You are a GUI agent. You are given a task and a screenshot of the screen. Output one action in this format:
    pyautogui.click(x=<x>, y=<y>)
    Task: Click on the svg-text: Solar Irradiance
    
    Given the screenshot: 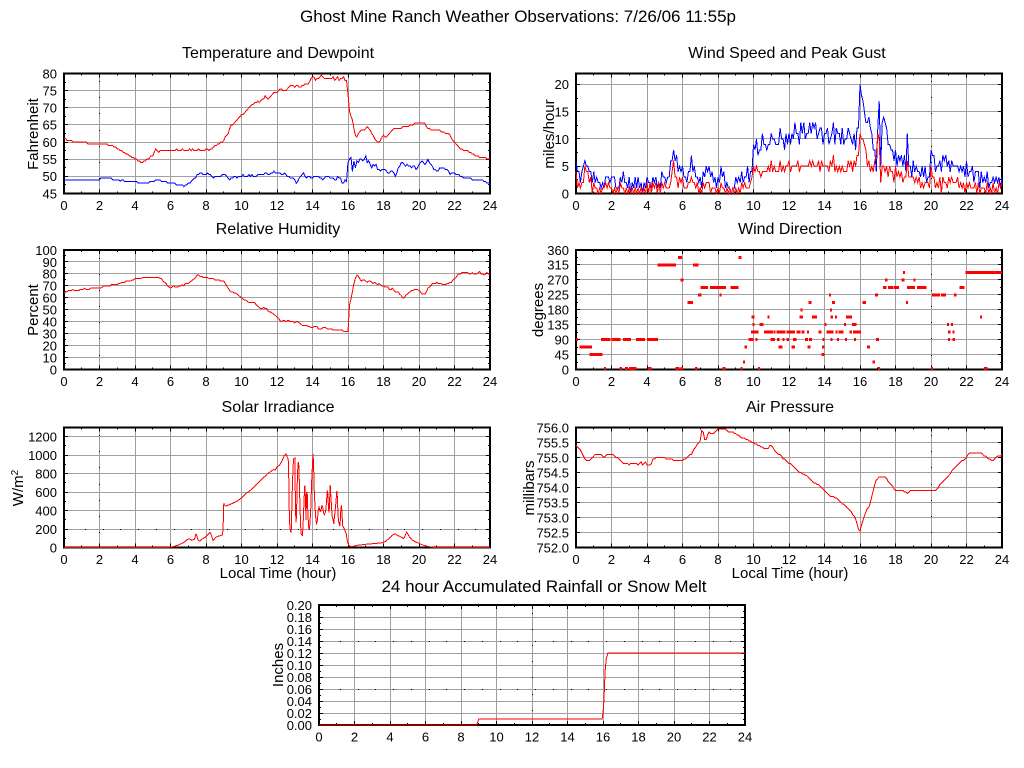 What is the action you would take?
    pyautogui.click(x=278, y=407)
    